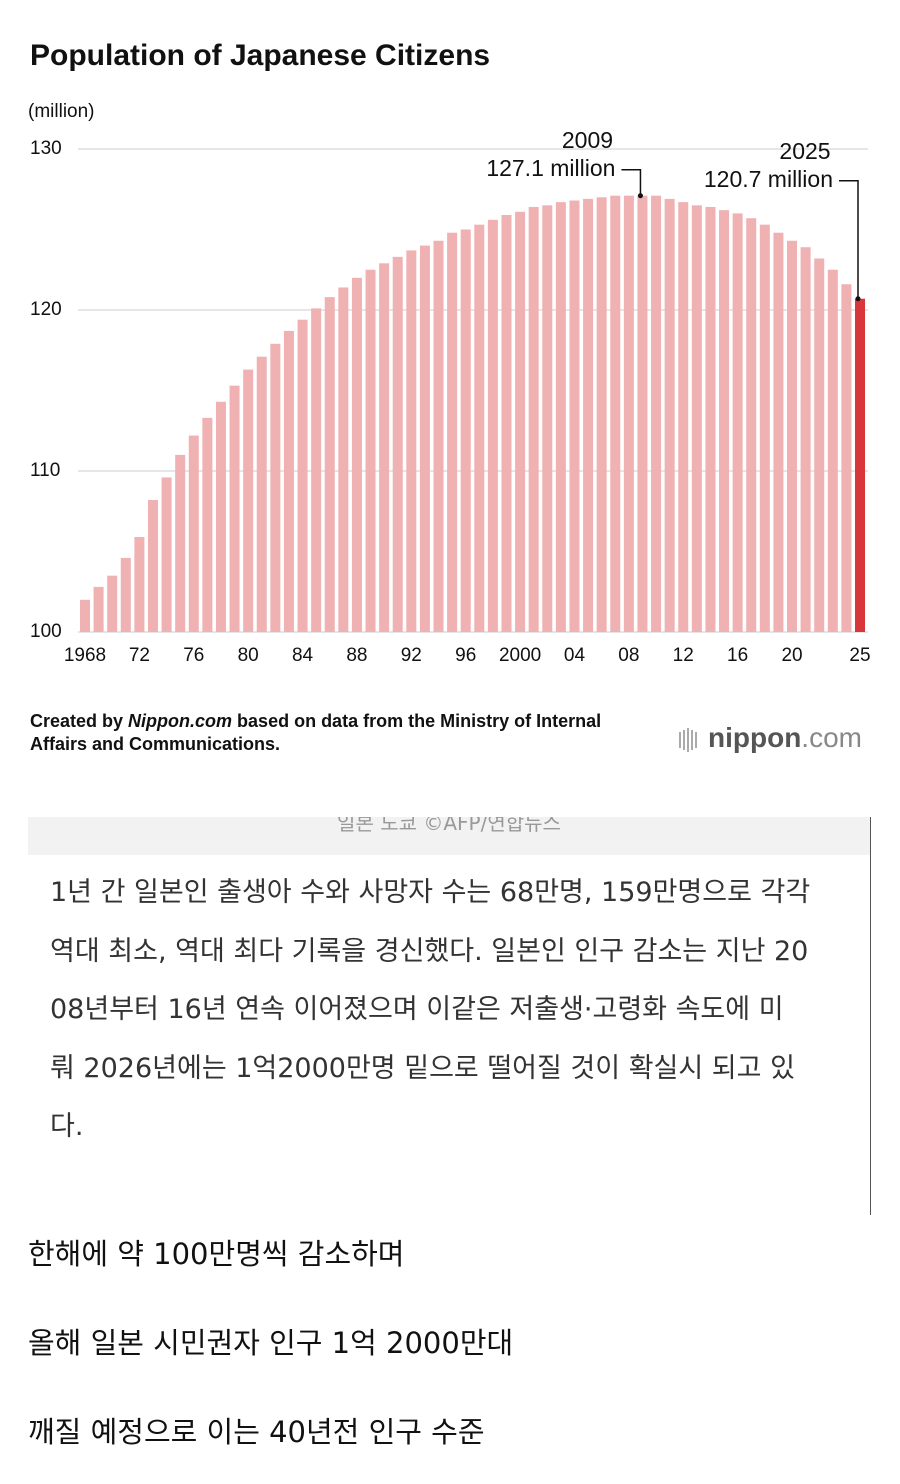 The height and width of the screenshot is (1484, 900). Describe the element at coordinates (248, 655) in the screenshot. I see `x-tick-label: 80` at that location.